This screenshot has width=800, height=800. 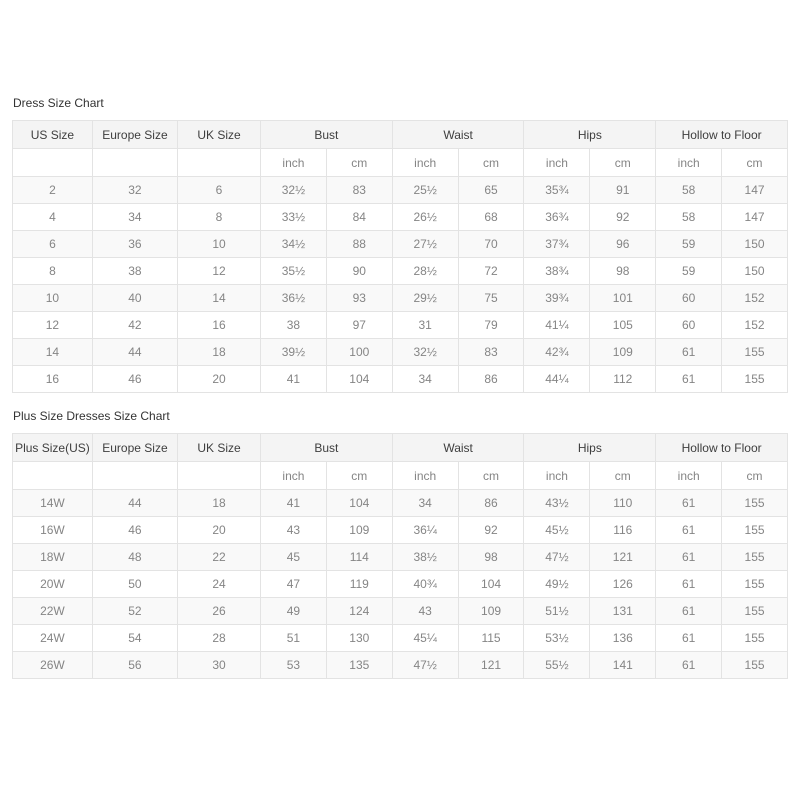 I want to click on table-cell: 110, so click(x=623, y=503).